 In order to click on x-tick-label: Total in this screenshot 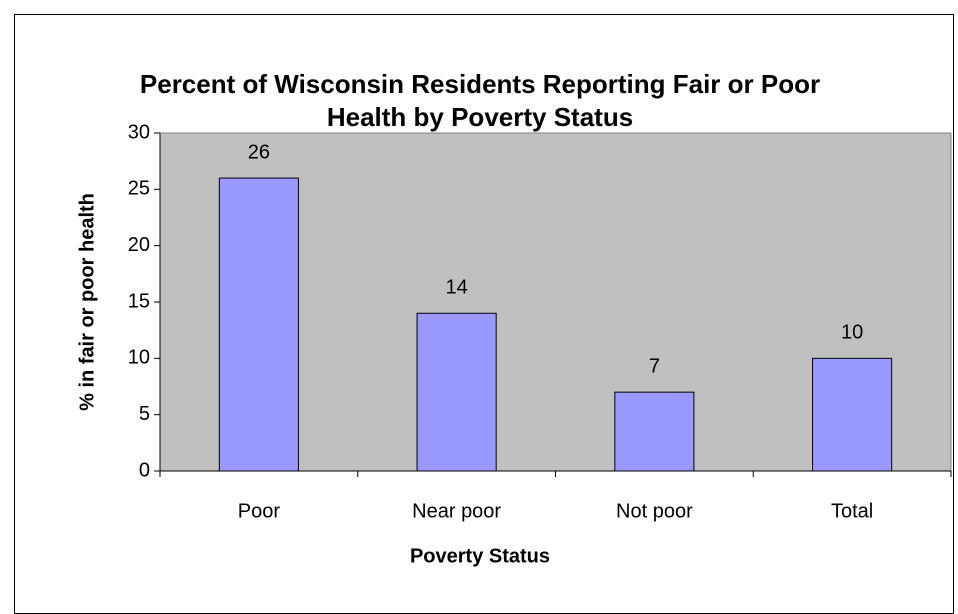, I will do `click(852, 511)`.